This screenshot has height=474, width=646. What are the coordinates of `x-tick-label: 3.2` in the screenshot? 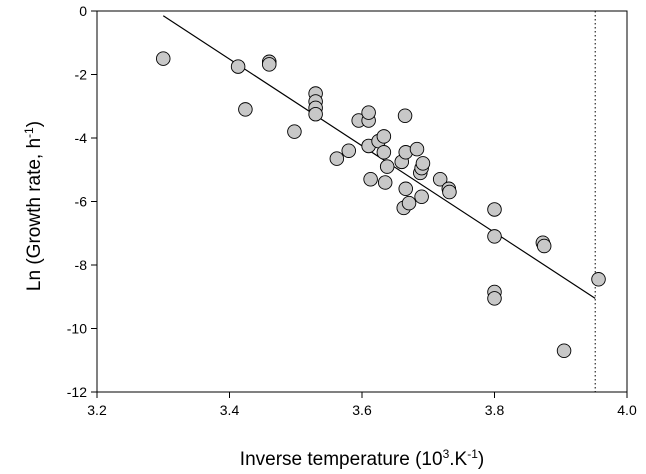 It's located at (97, 410).